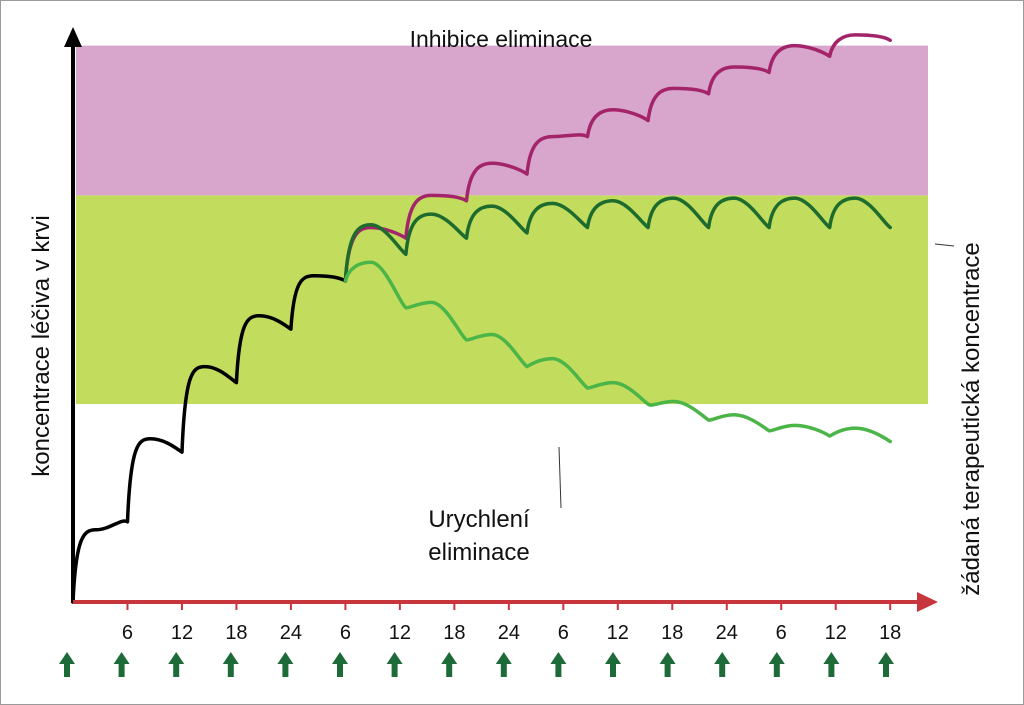 The image size is (1024, 705). What do you see at coordinates (73, 37) in the screenshot?
I see `y-axis-arrowhead` at bounding box center [73, 37].